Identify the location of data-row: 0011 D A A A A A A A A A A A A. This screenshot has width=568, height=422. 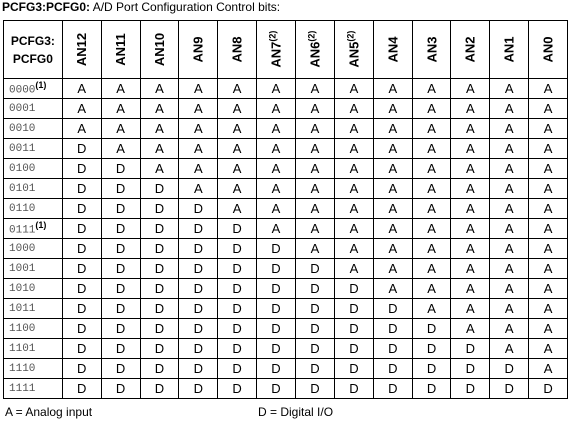
(285, 148).